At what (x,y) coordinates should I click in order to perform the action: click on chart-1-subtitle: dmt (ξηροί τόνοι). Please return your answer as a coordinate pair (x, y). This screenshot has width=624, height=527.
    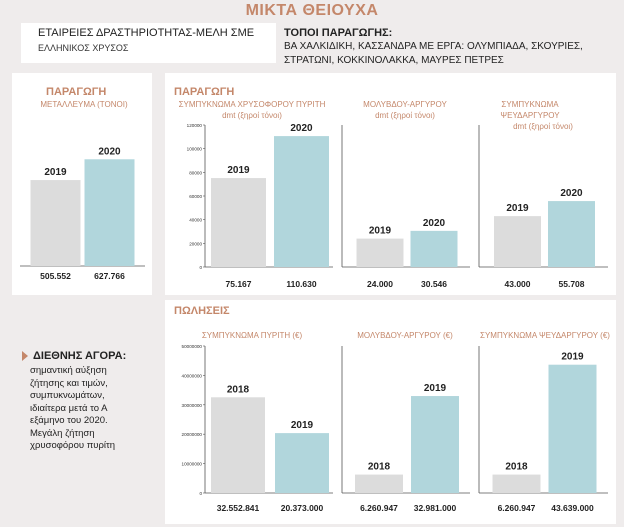
    Looking at the image, I should click on (252, 115).